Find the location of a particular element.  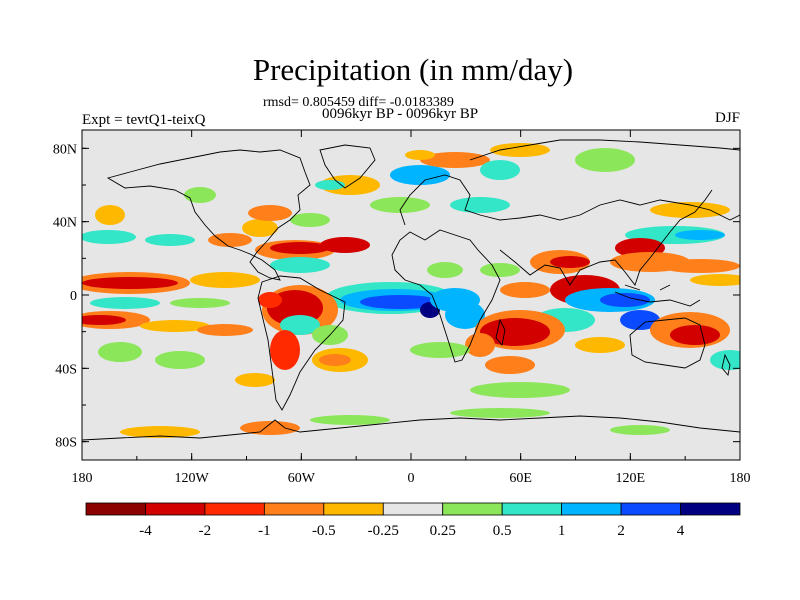

rmsd-diff-stats: rmsd= 0.805459 diff= -0.0183389 is located at coordinates (358, 102).